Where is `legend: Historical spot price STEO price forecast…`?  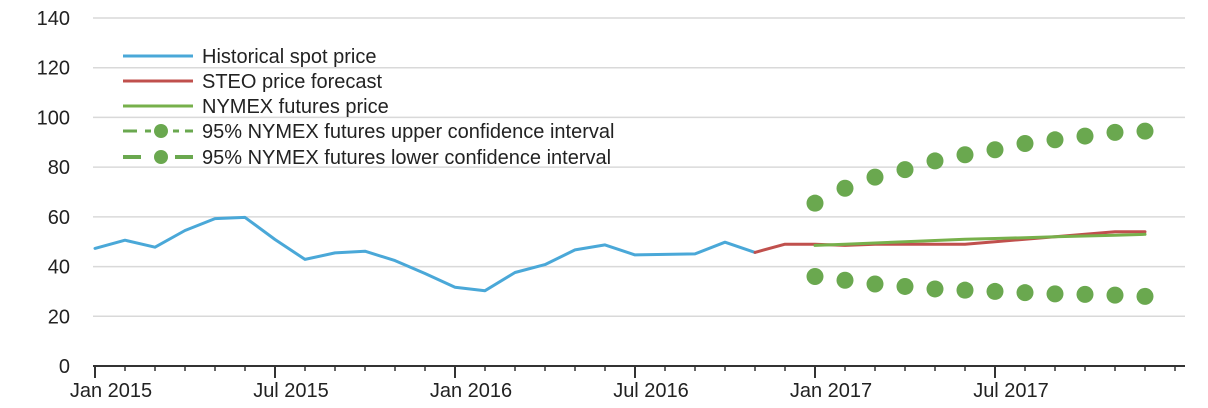
legend: Historical spot price STEO price forecast… is located at coordinates (368, 107).